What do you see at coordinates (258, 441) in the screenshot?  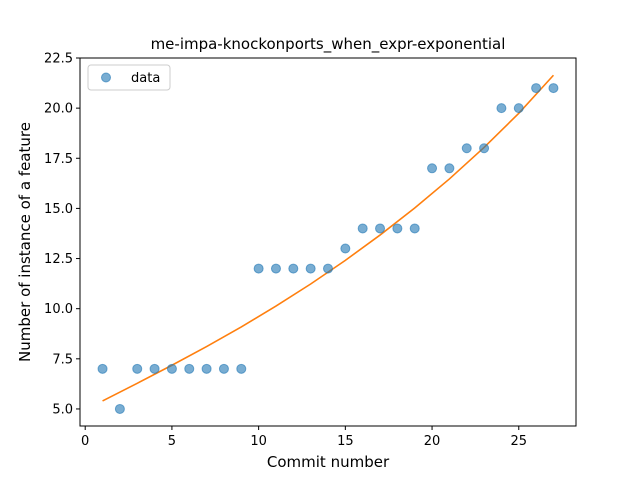 I see `x-tick-label: 10` at bounding box center [258, 441].